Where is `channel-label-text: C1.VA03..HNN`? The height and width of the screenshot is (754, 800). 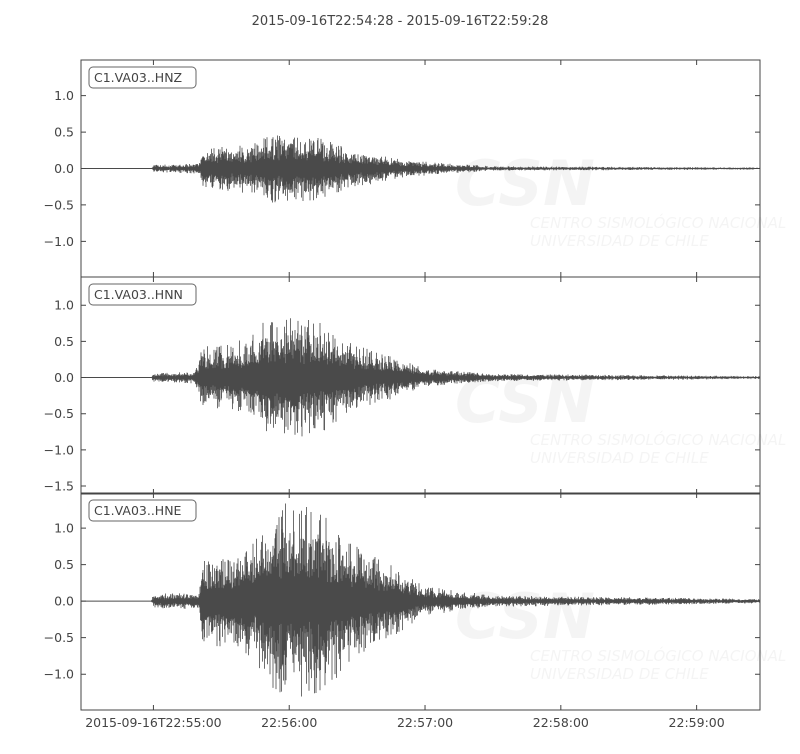
channel-label-text: C1.VA03..HNN is located at coordinates (138, 294).